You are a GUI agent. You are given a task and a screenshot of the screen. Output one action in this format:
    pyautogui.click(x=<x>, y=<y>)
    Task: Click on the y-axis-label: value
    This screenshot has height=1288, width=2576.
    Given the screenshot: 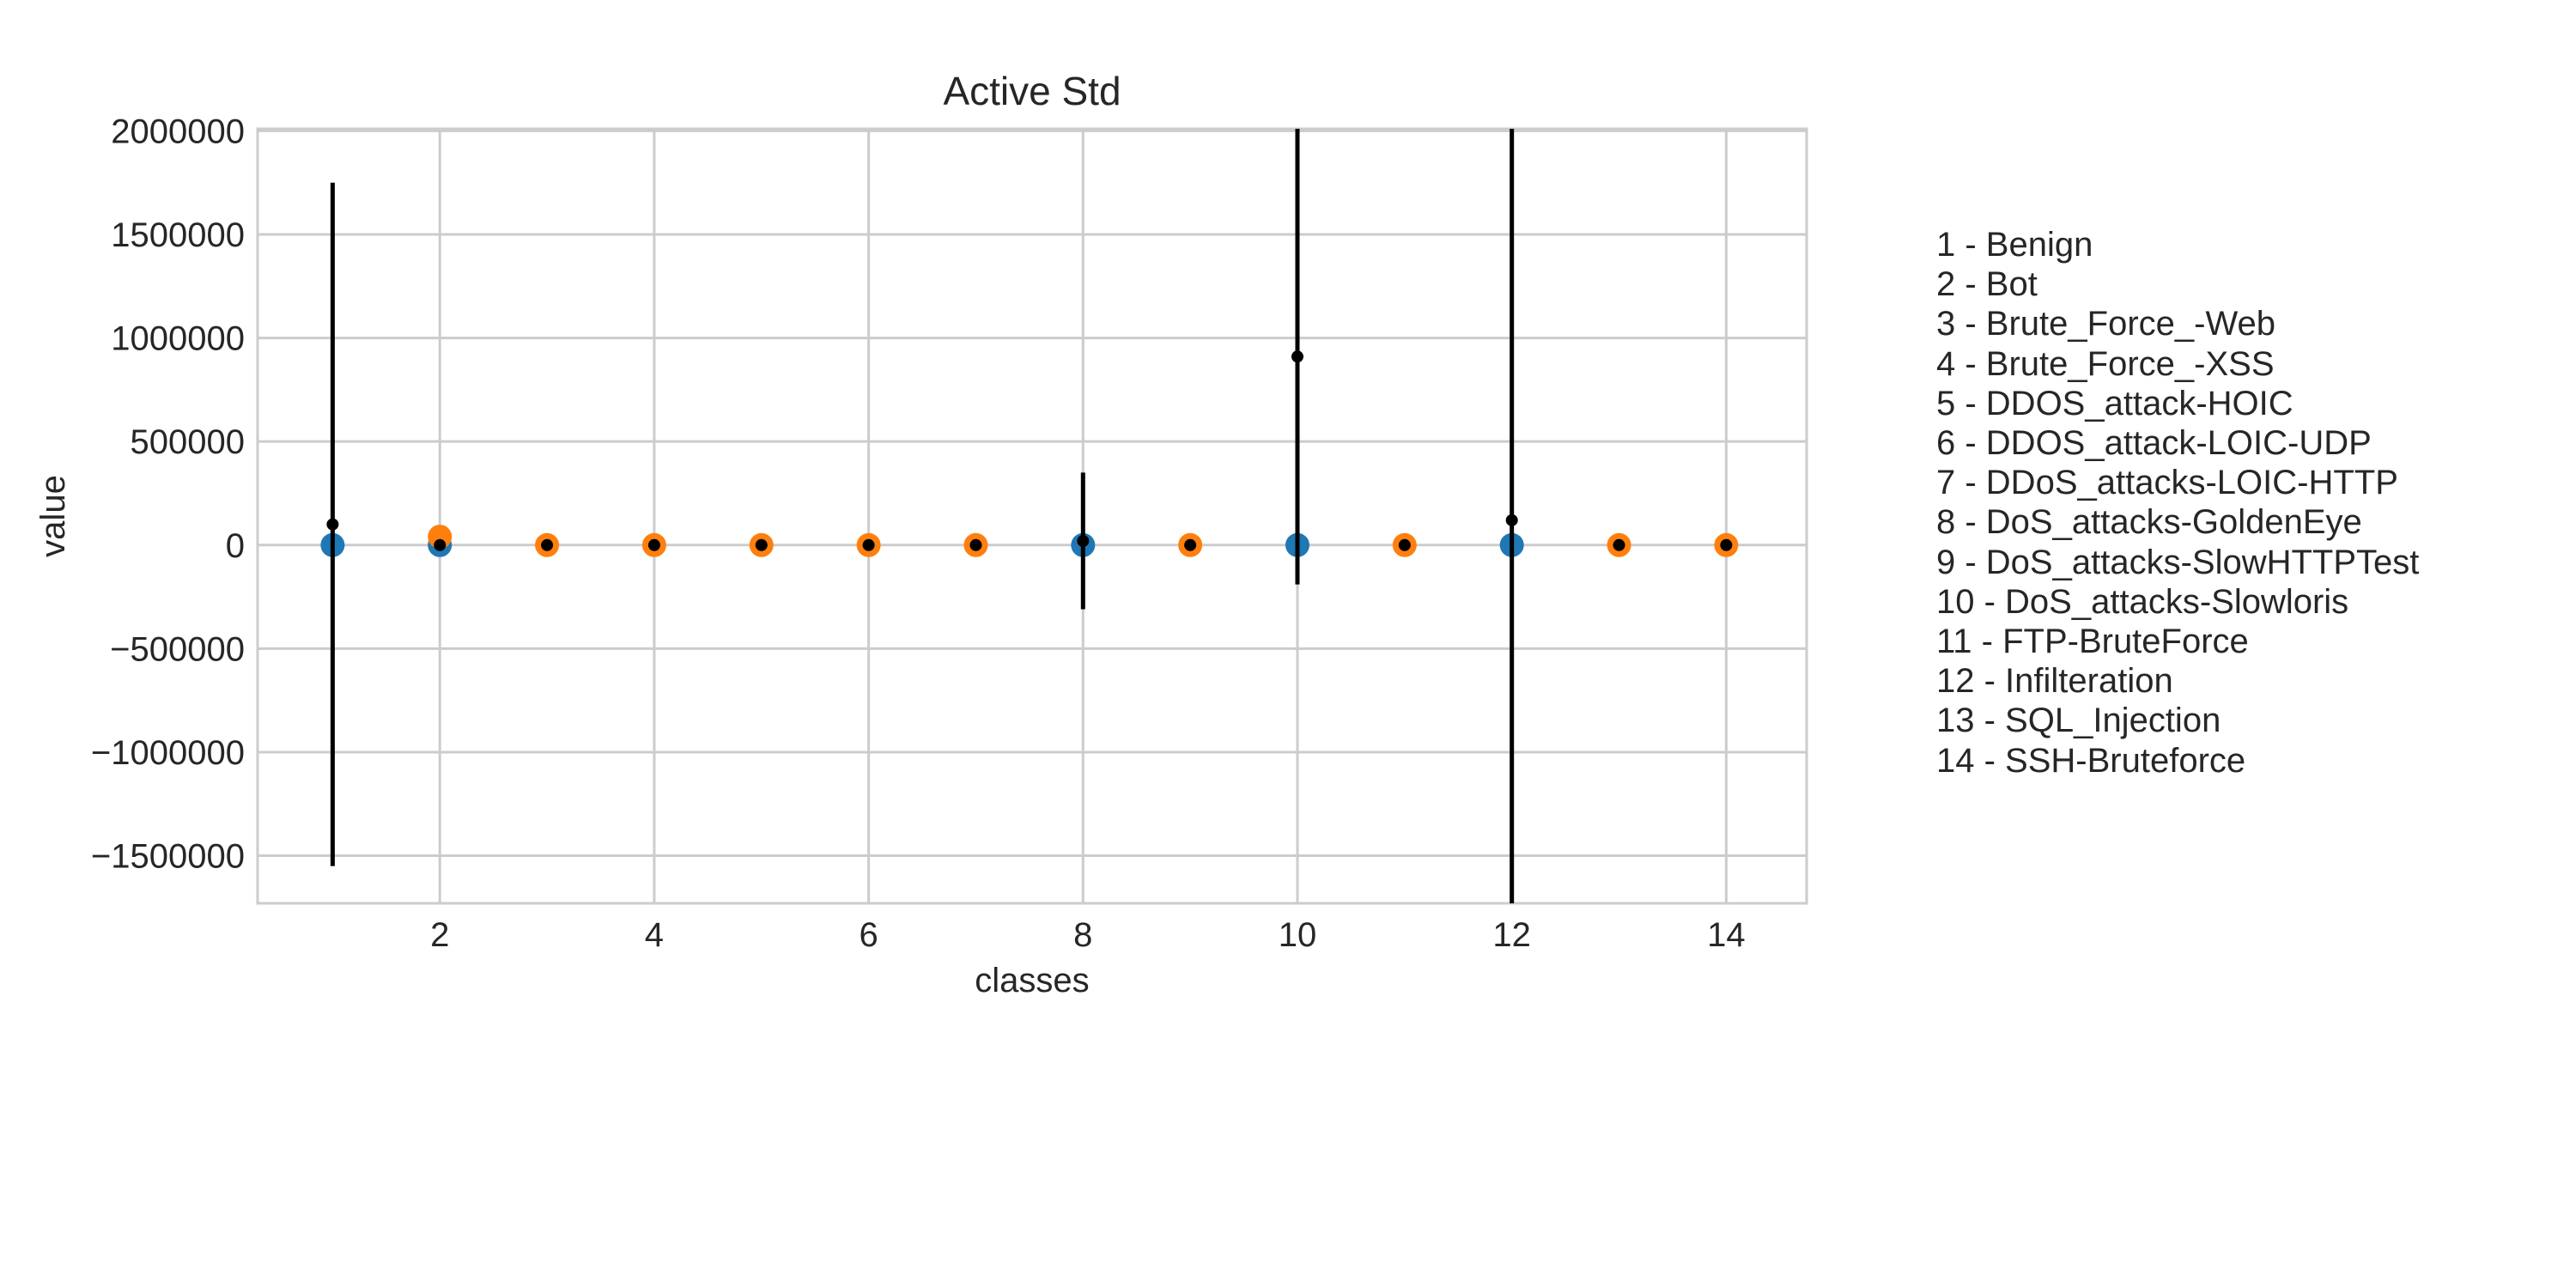 What is the action you would take?
    pyautogui.click(x=53, y=516)
    